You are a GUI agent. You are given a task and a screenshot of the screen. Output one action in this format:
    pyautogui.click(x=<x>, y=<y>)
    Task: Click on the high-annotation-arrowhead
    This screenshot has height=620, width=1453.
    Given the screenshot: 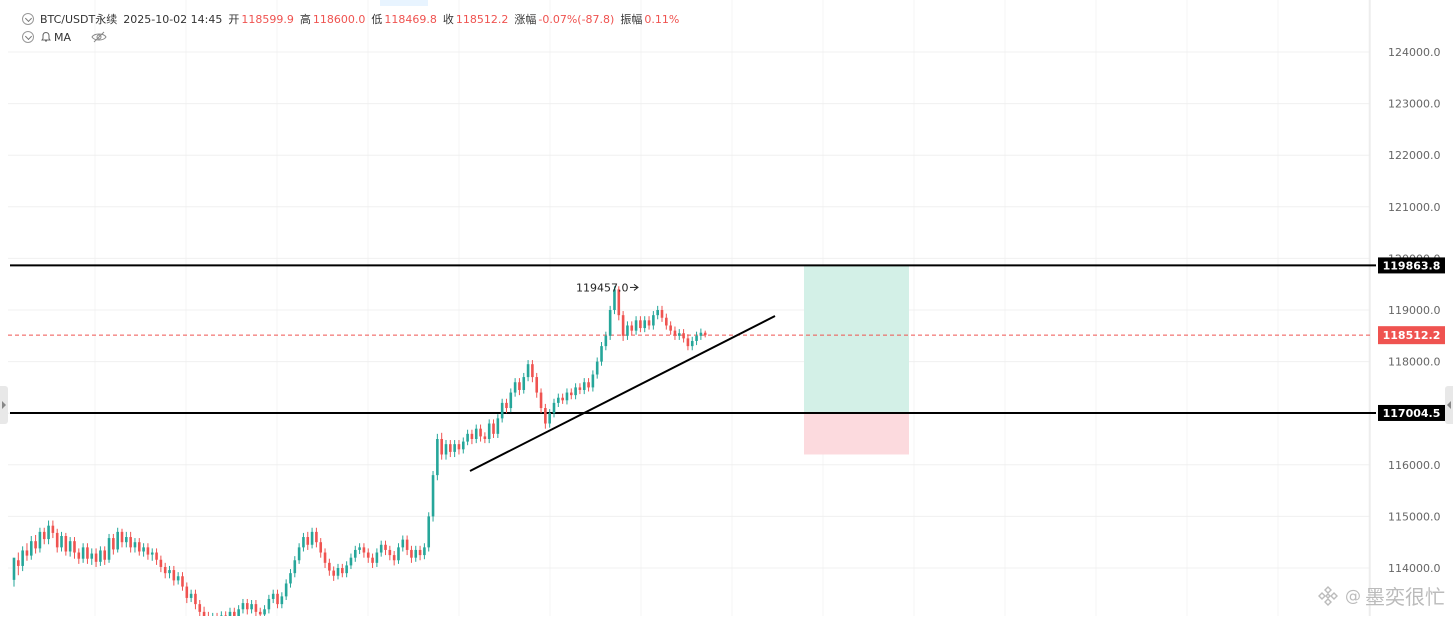 What is the action you would take?
    pyautogui.click(x=636, y=287)
    